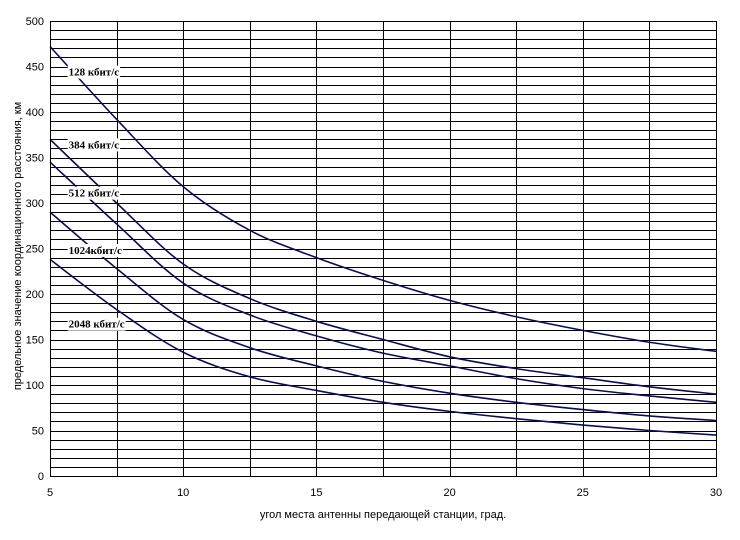 The width and height of the screenshot is (740, 540). I want to click on y-tick-label: 150, so click(35, 341).